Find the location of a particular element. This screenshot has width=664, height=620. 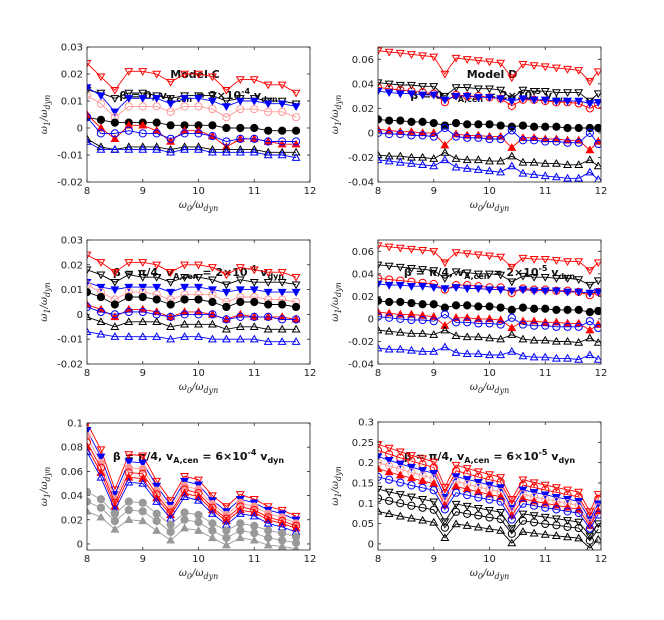

series-group is located at coordinates (194, 298).